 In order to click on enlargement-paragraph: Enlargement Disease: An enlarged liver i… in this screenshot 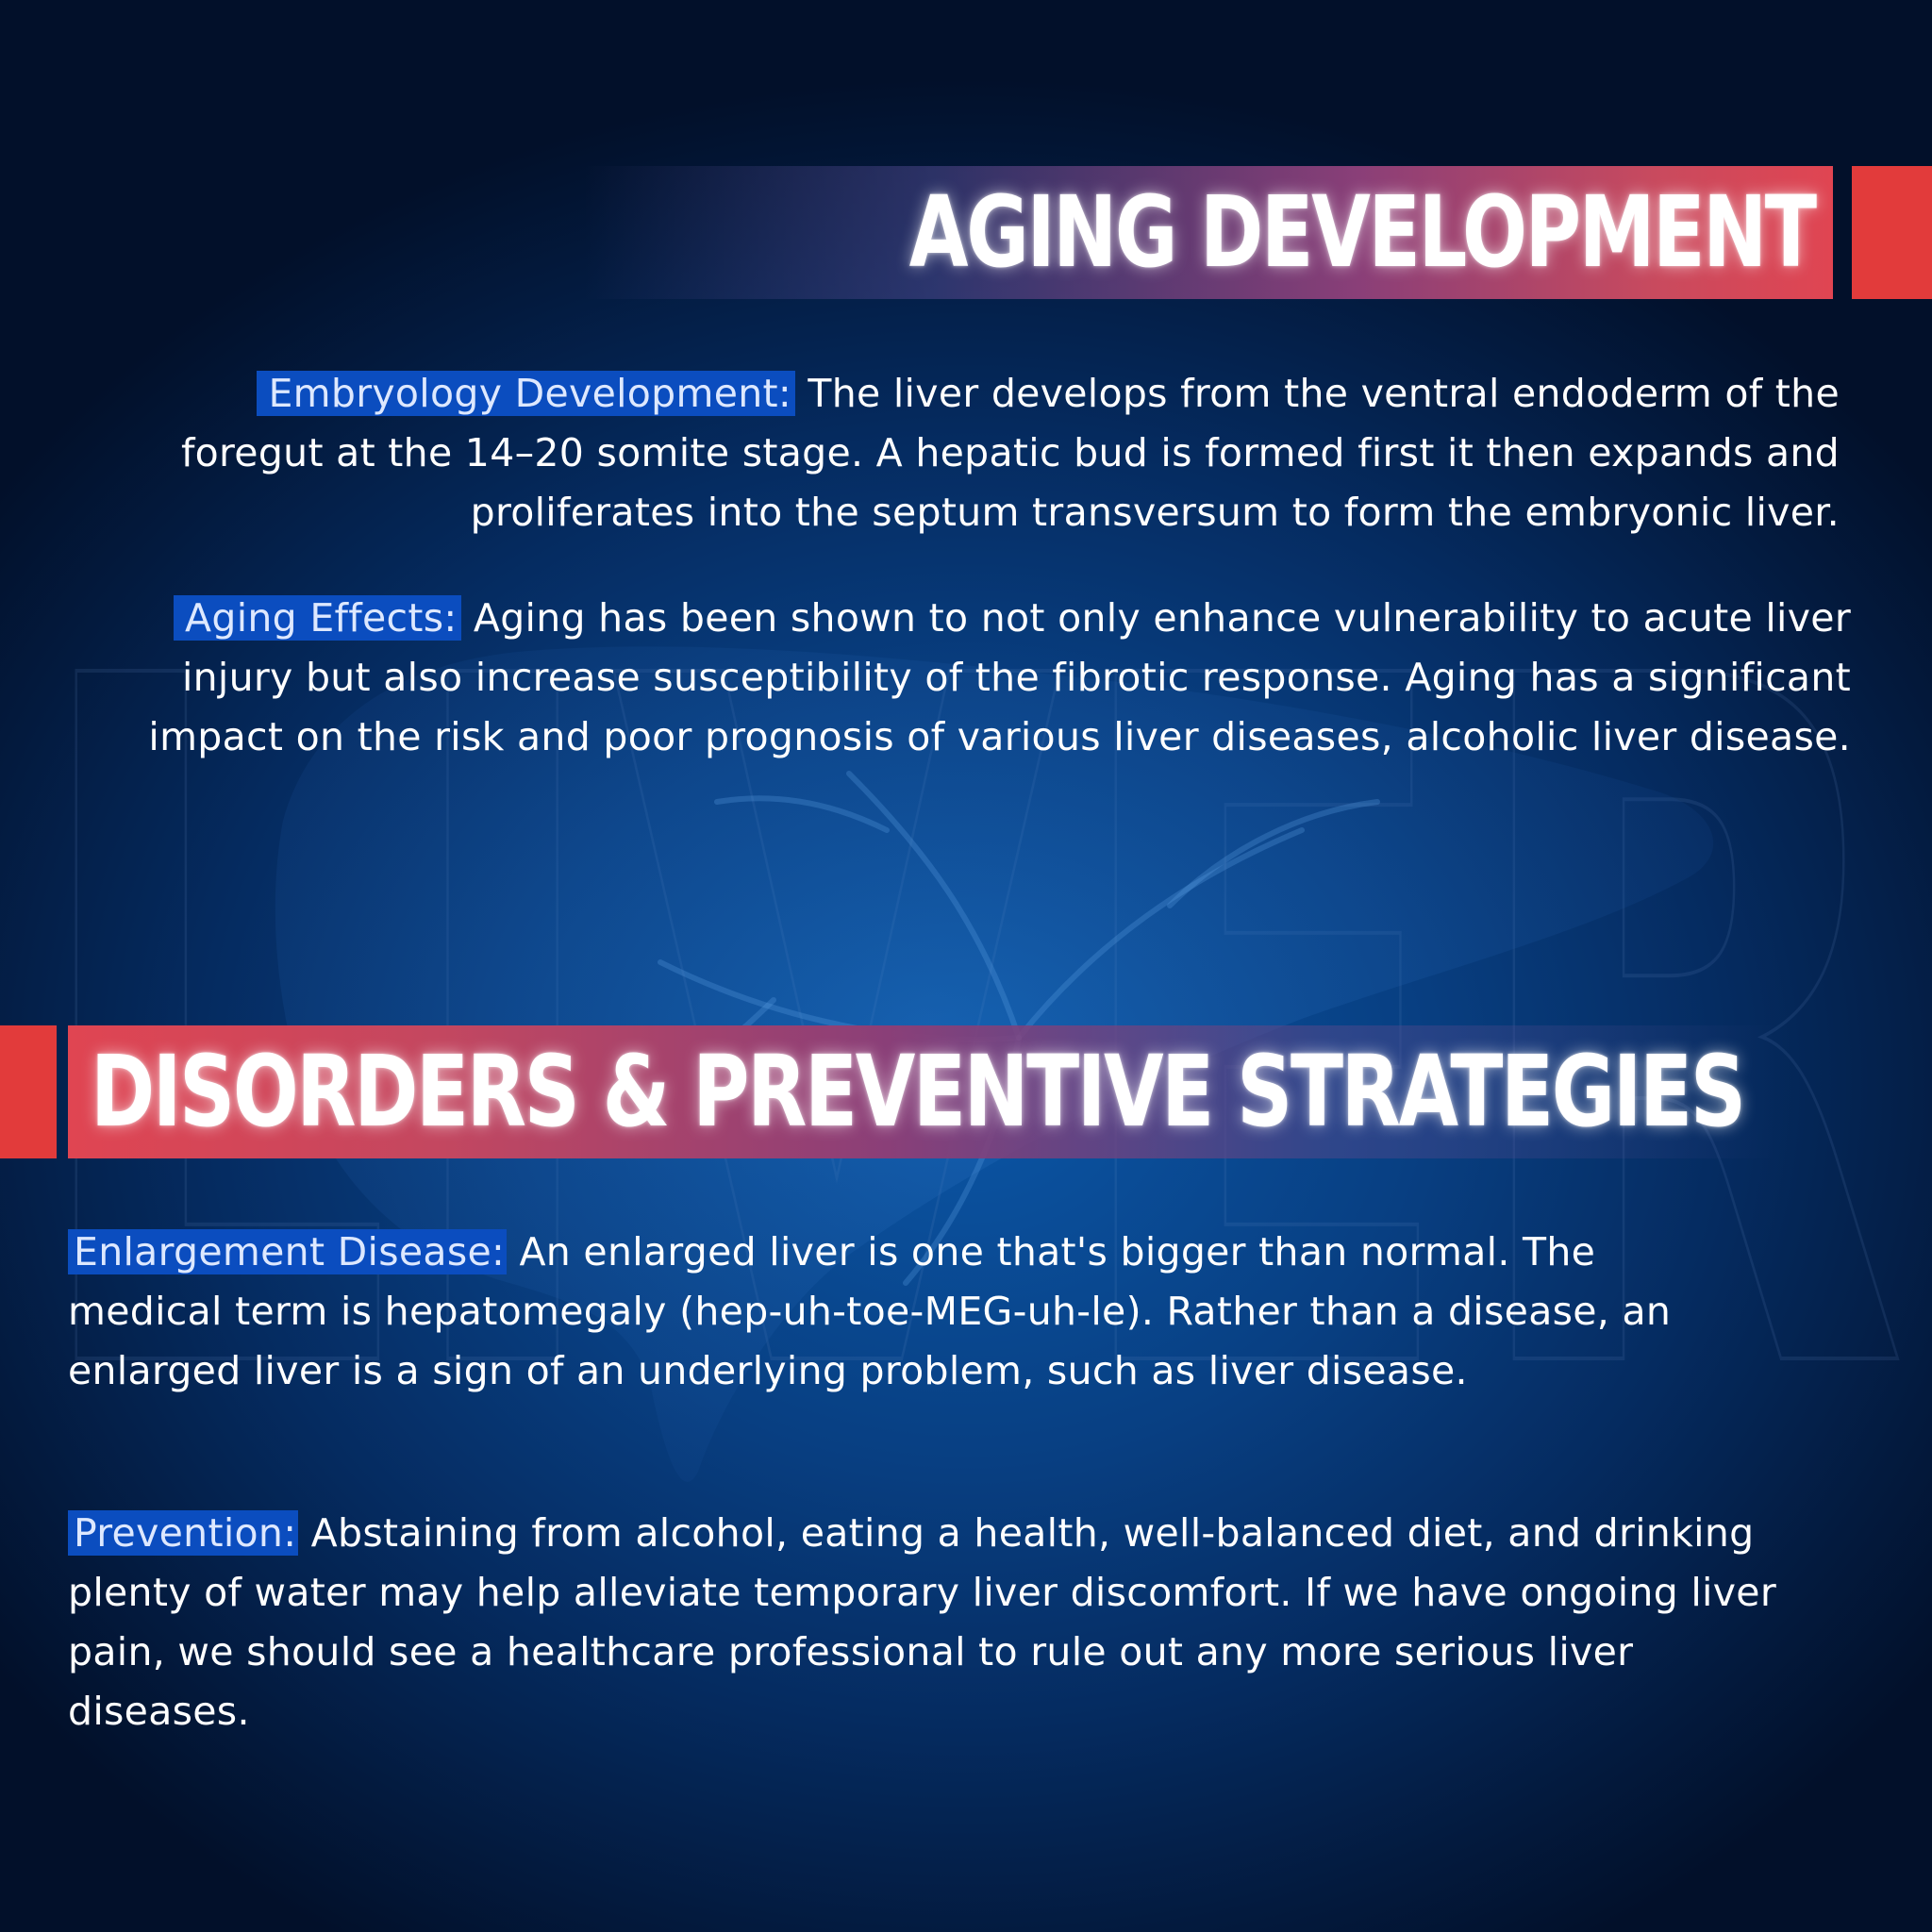, I will do `click(879, 1312)`.